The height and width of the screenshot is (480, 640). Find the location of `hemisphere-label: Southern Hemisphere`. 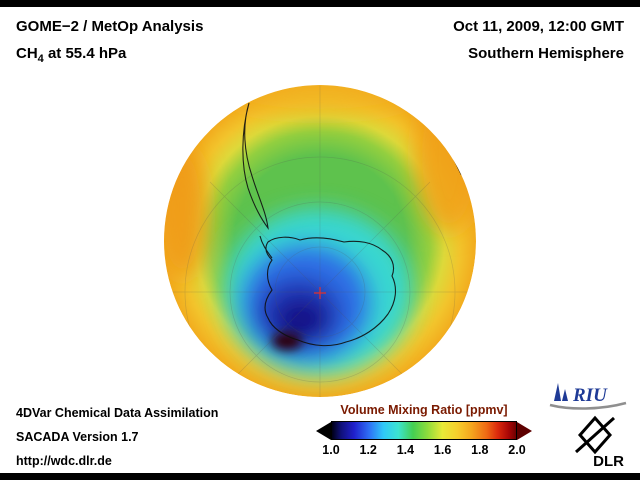

hemisphere-label: Southern Hemisphere is located at coordinates (546, 53).